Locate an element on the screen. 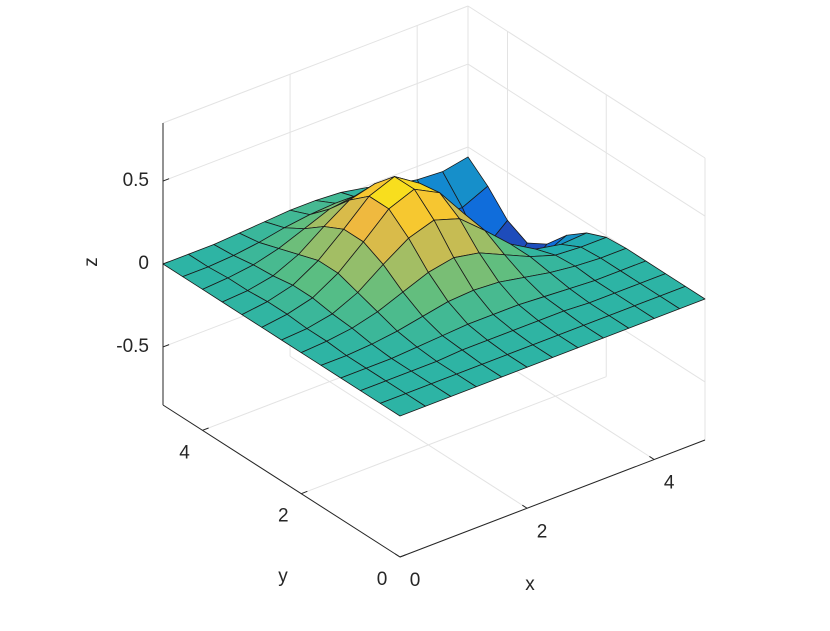 This screenshot has width=830, height=631. y-tick-label: 2 is located at coordinates (283, 516).